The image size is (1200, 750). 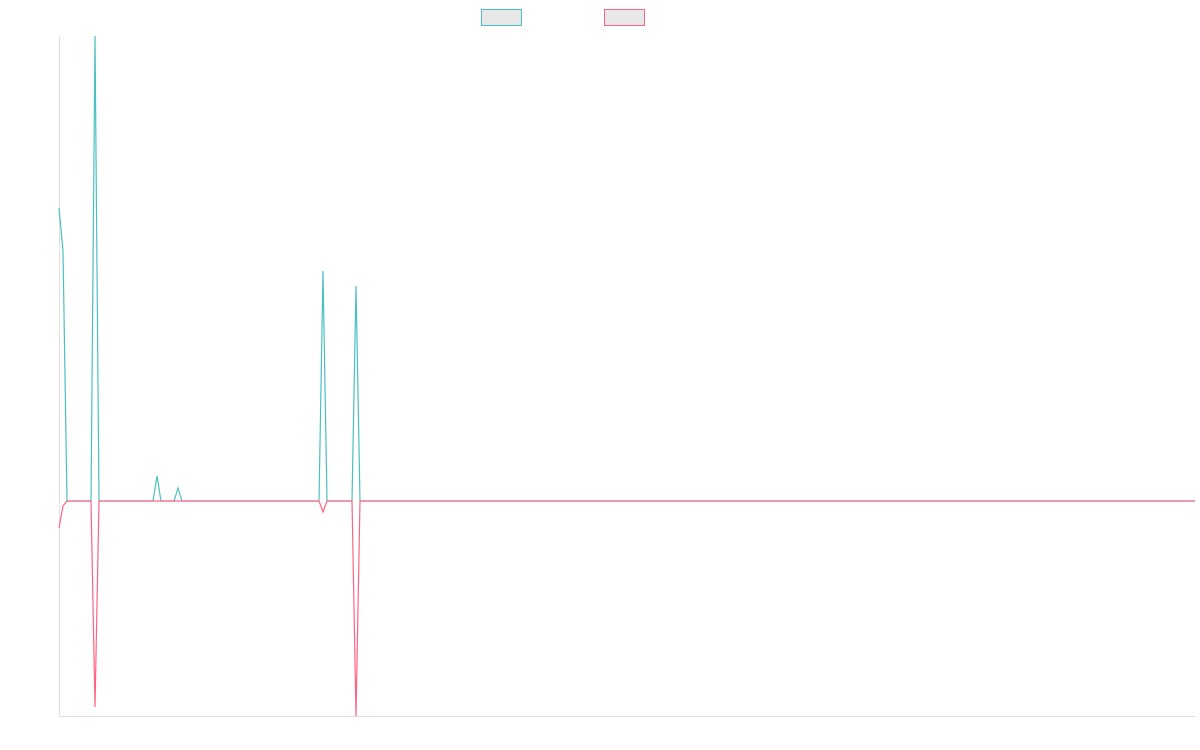 I want to click on legend, so click(x=563, y=17).